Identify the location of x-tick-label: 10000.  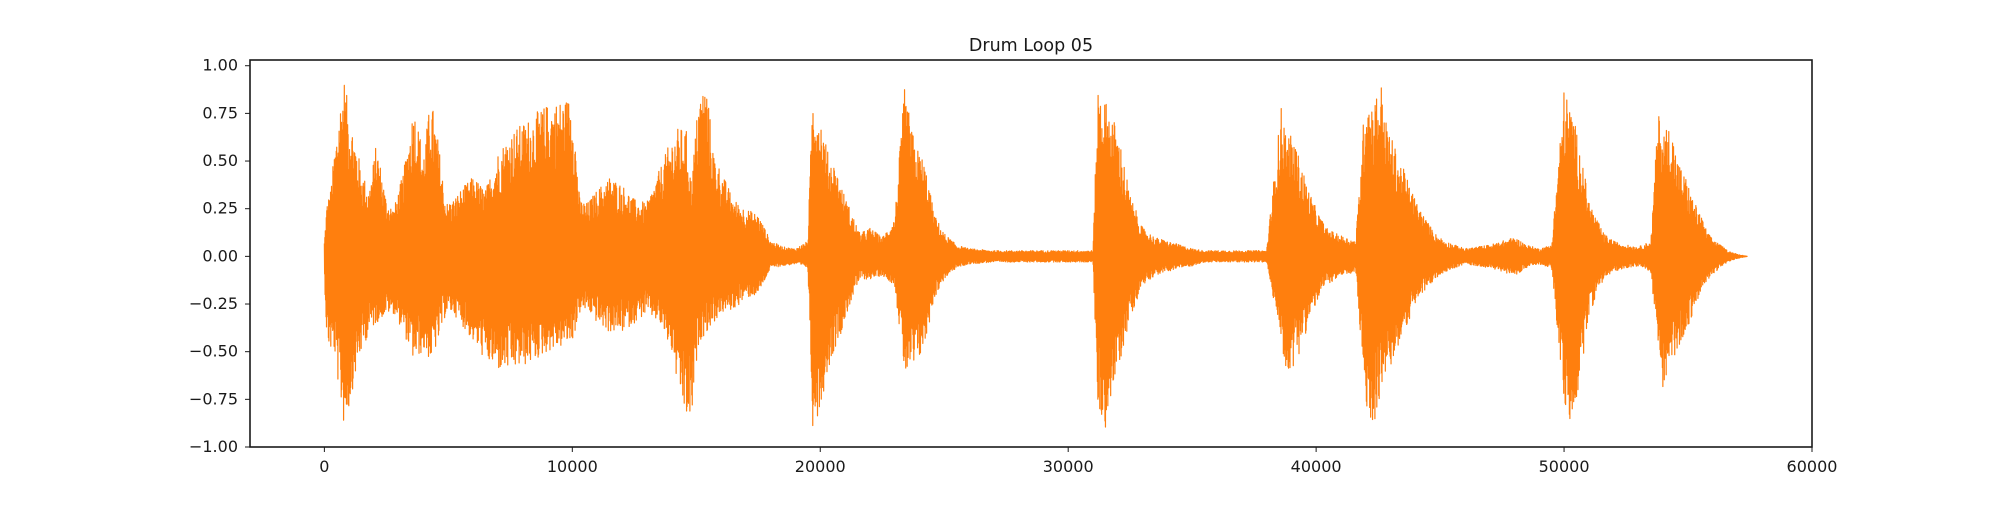
(572, 466).